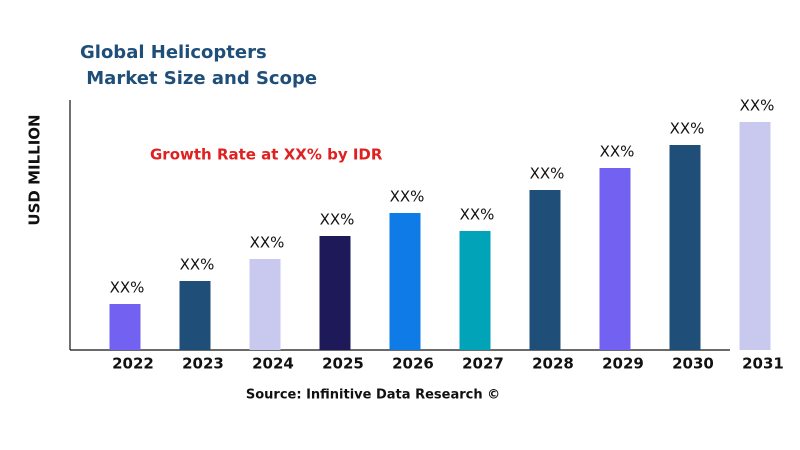 This screenshot has width=800, height=450. Describe the element at coordinates (133, 364) in the screenshot. I see `x-tick-label: 2022` at that location.